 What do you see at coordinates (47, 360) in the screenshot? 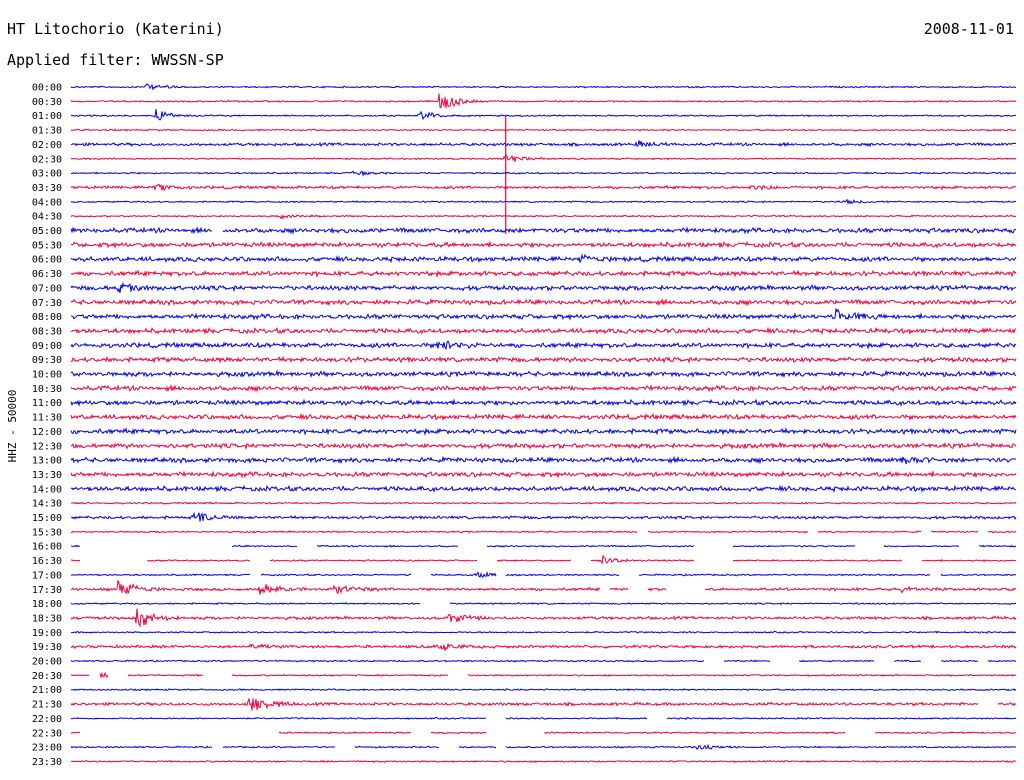
I see `time-tick-label: 09:30` at bounding box center [47, 360].